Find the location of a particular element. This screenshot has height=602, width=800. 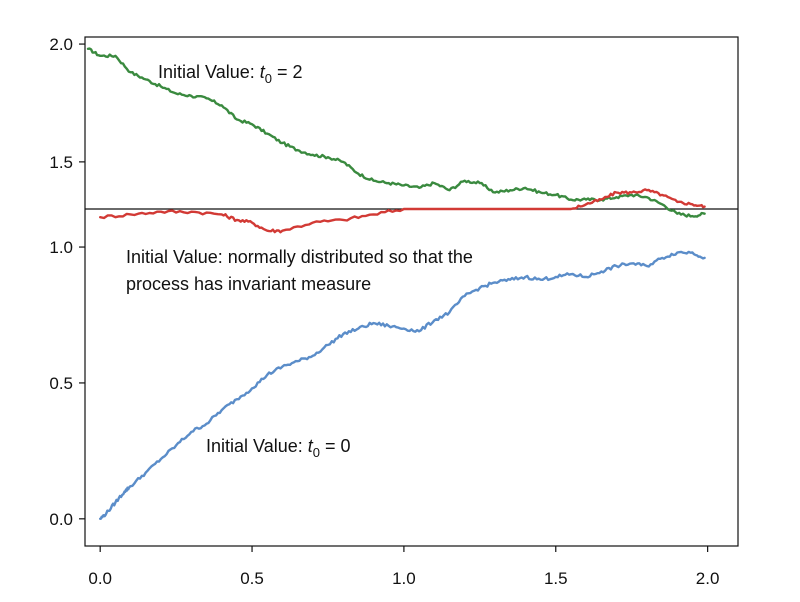

annotation-green-prefix: Initial Value: is located at coordinates (209, 72).